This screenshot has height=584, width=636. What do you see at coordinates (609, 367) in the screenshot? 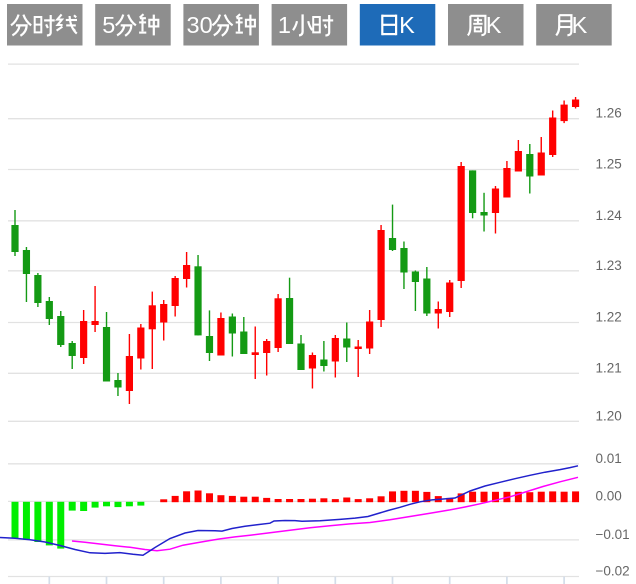
I see `svg-text: 1.21` at bounding box center [609, 367].